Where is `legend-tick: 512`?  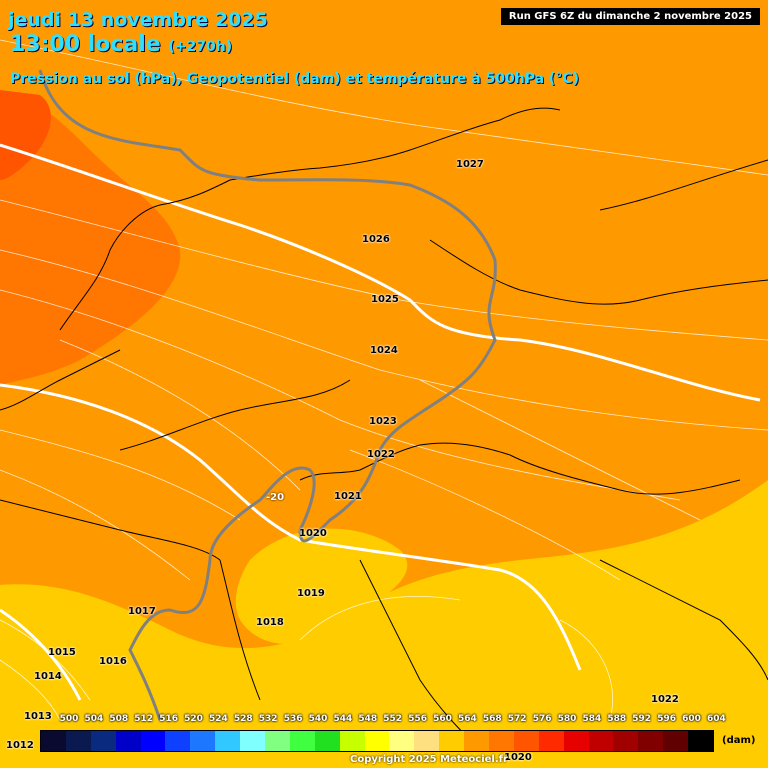
legend-tick: 512 is located at coordinates (144, 719).